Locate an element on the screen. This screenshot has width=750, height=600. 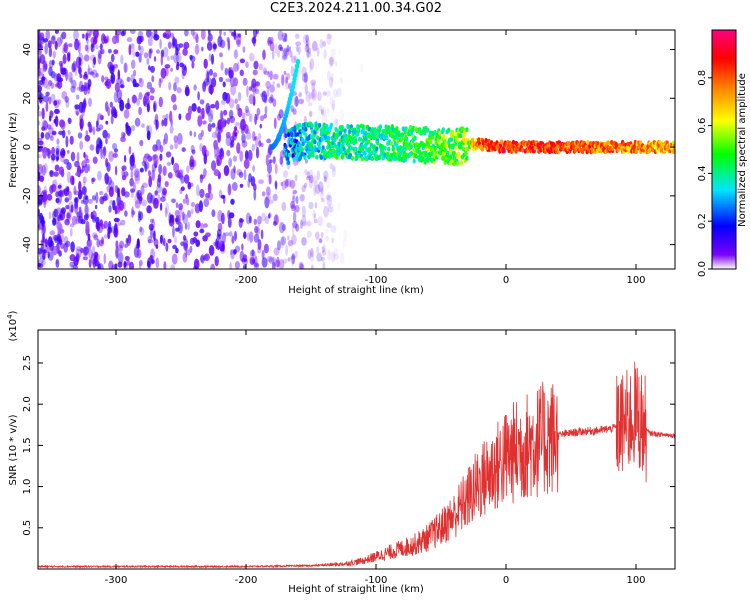
snr-x-axis-label: Height of straight line (km) is located at coordinates (356, 589).